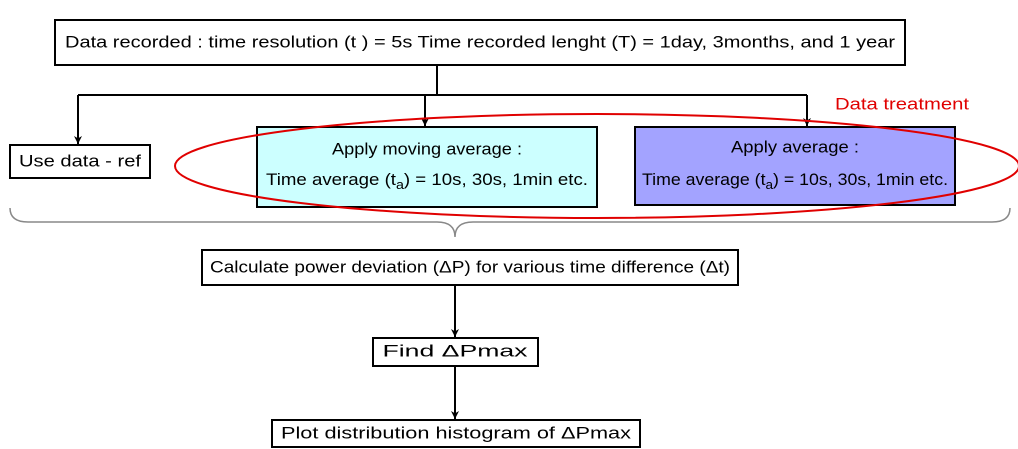 The width and height of the screenshot is (1018, 449). Describe the element at coordinates (795, 166) in the screenshot. I see `average-box` at that location.